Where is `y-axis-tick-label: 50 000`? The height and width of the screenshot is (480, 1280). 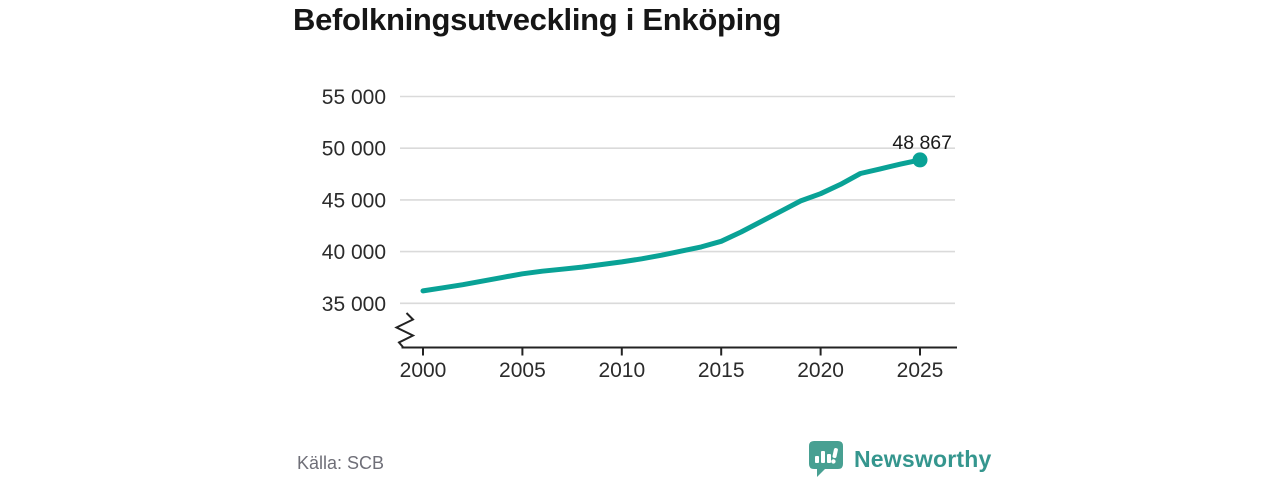
y-axis-tick-label: 50 000 is located at coordinates (354, 149).